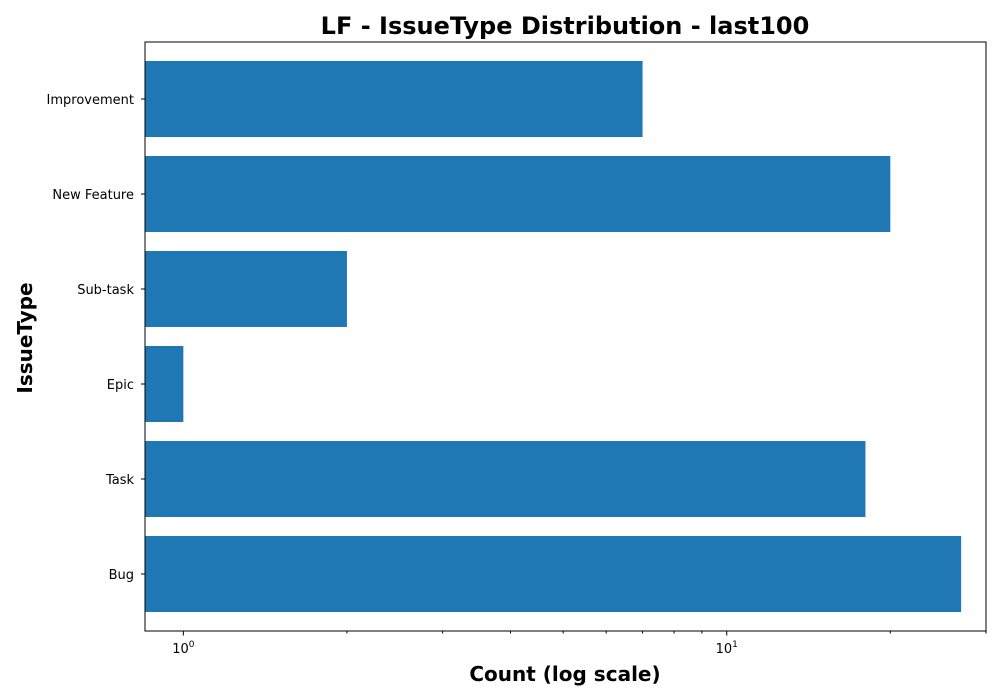 This screenshot has width=1000, height=700. What do you see at coordinates (183, 648) in the screenshot?
I see `x-tick-label: 100` at bounding box center [183, 648].